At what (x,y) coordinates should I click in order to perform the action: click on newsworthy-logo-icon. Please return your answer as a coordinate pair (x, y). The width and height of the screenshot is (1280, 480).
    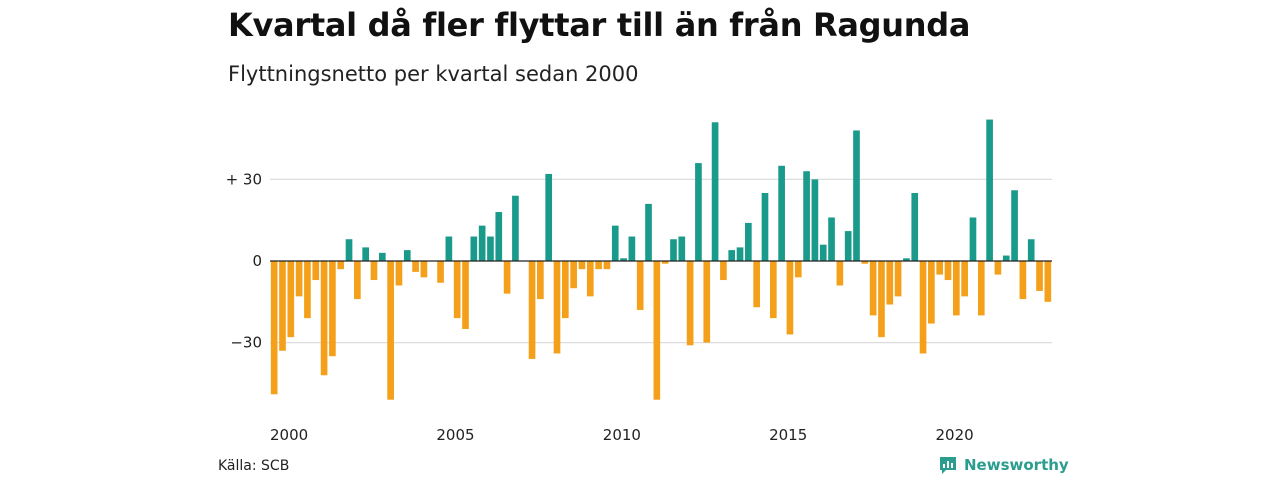
    Looking at the image, I should click on (948, 465).